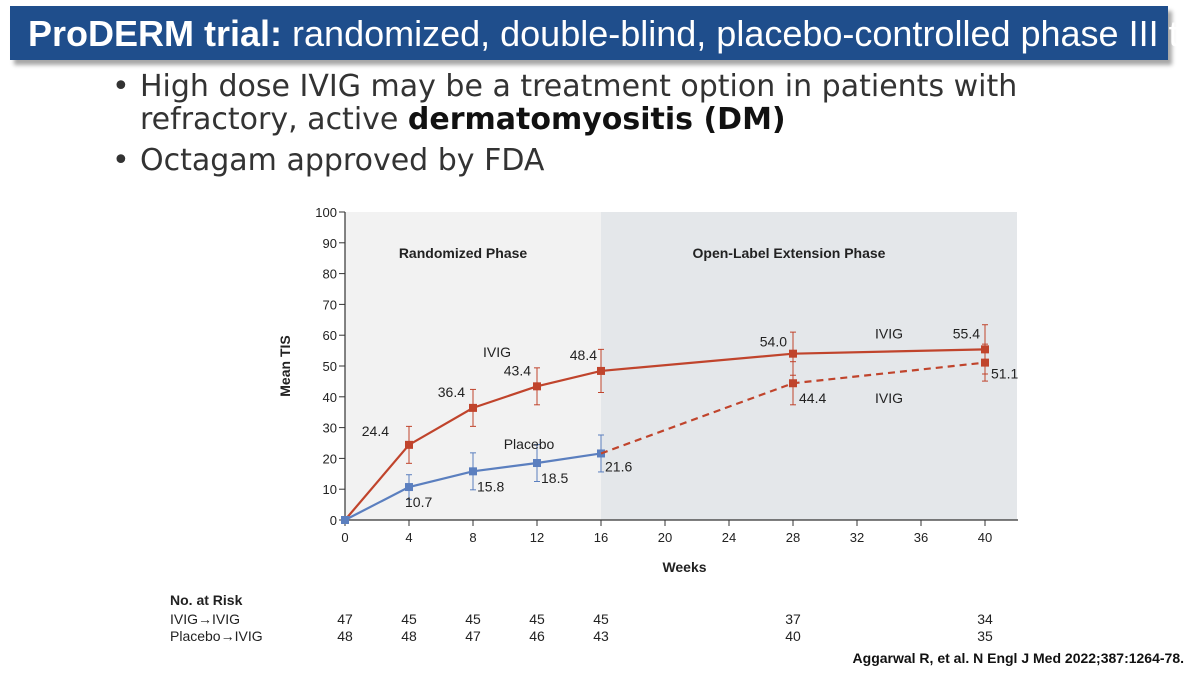 The height and width of the screenshot is (675, 1200). I want to click on risk-table-title: No. at Risk, so click(206, 600).